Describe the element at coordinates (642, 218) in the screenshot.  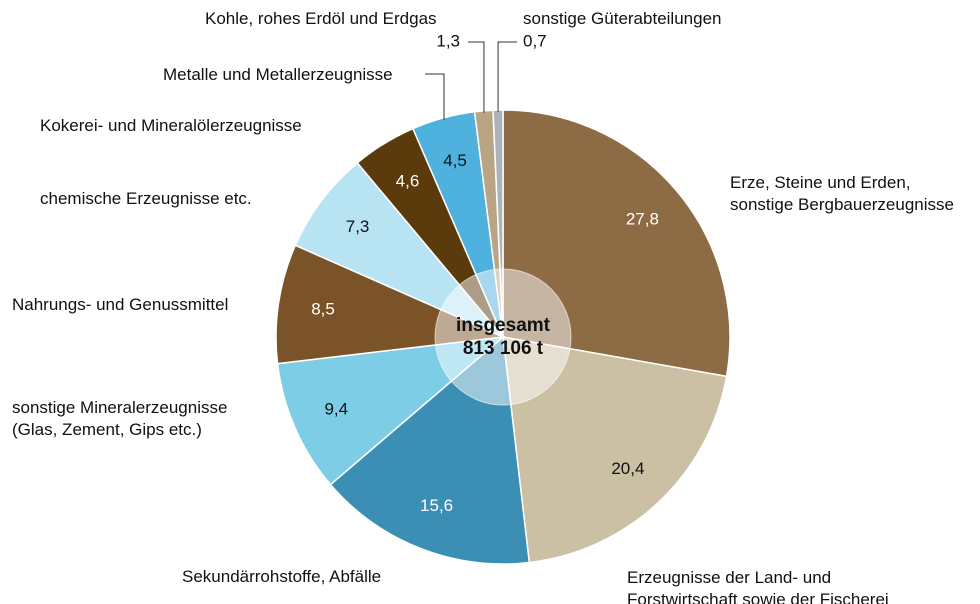
I see `value-label: 27,8` at that location.